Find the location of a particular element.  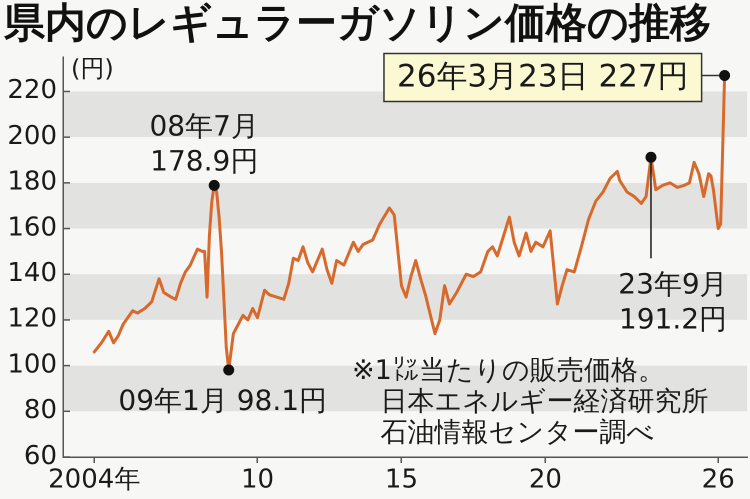

y-tick-label: 200 is located at coordinates (32, 135).